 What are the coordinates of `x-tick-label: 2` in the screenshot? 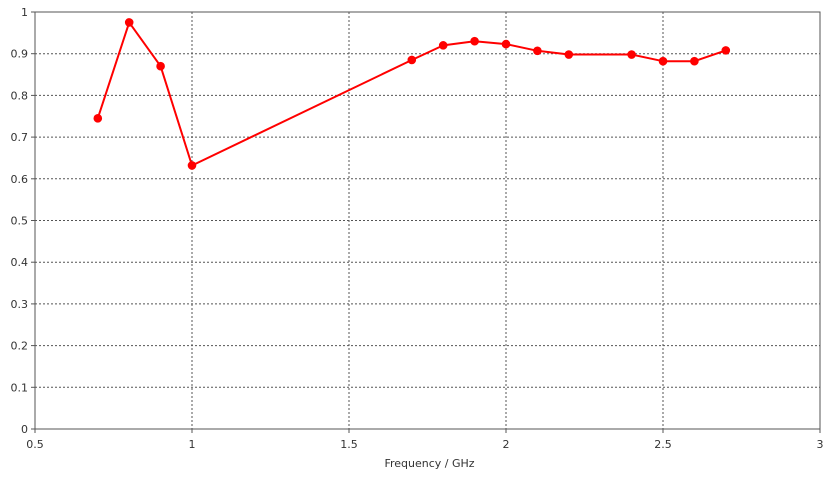 It's located at (506, 444).